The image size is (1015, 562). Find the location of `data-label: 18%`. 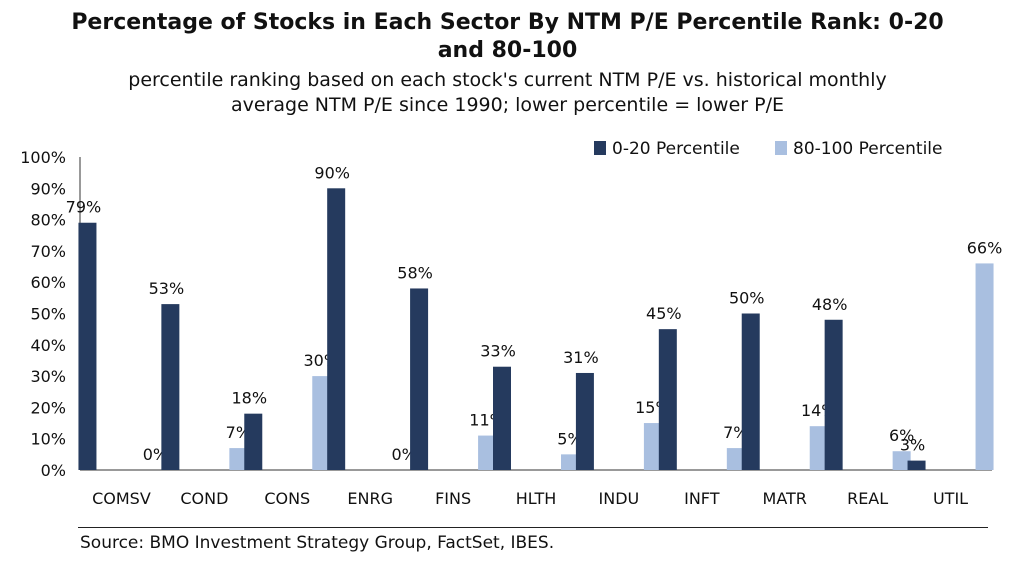

data-label: 18% is located at coordinates (249, 398).